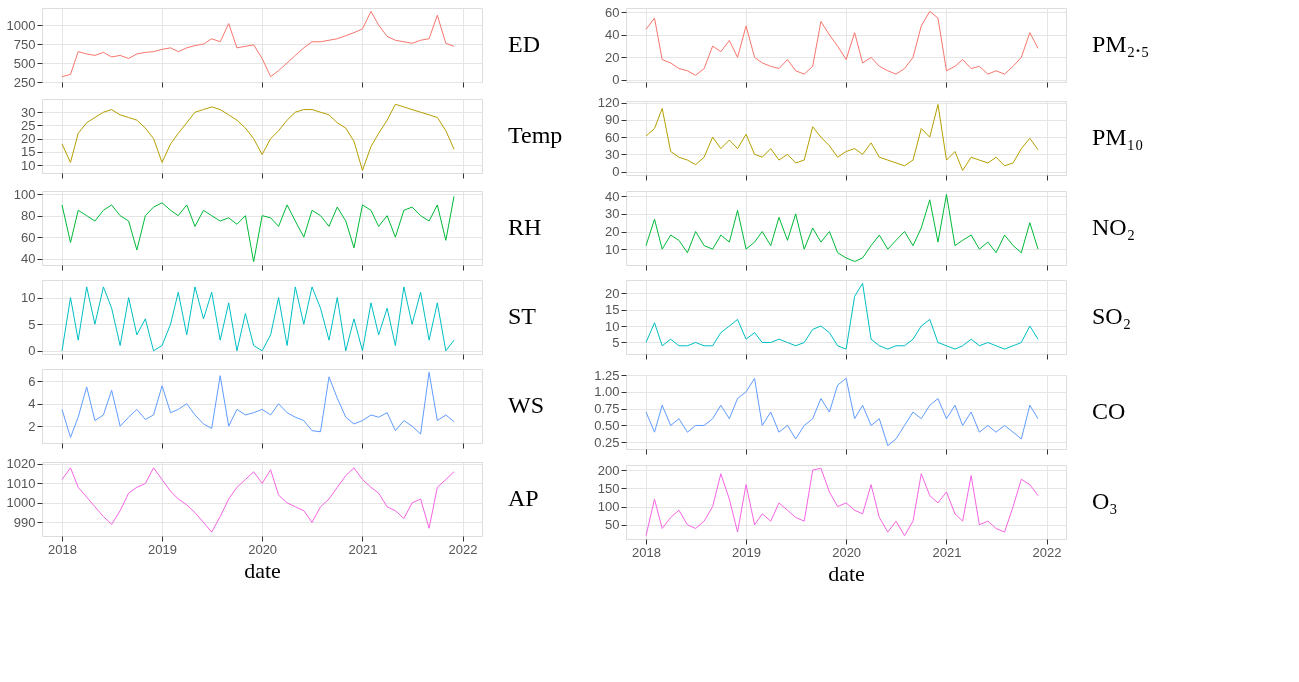 The image size is (1299, 682). Describe the element at coordinates (28, 125) in the screenshot. I see `y-tick-label: 25` at that location.